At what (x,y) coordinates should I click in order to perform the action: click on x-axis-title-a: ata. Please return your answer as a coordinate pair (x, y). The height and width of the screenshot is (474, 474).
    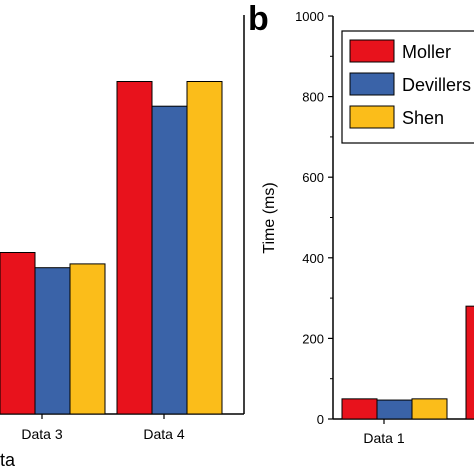
    Looking at the image, I should click on (8, 460).